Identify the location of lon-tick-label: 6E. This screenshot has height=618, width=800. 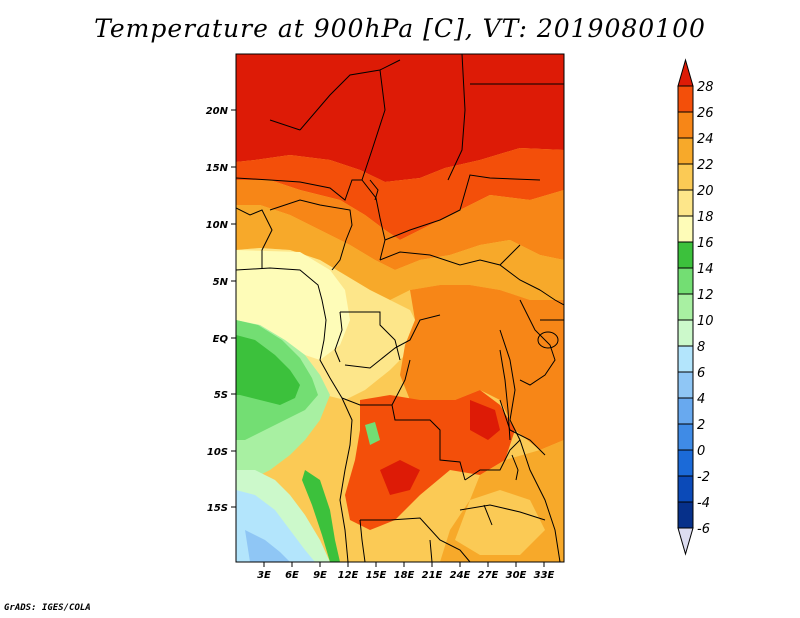
(292, 575).